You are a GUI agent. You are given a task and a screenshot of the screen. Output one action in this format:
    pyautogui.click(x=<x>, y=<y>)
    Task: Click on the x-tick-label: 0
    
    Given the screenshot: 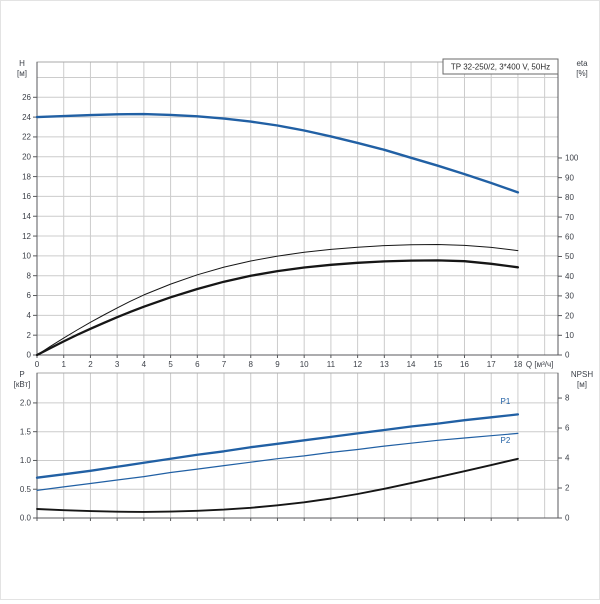 What is the action you would take?
    pyautogui.click(x=37, y=364)
    